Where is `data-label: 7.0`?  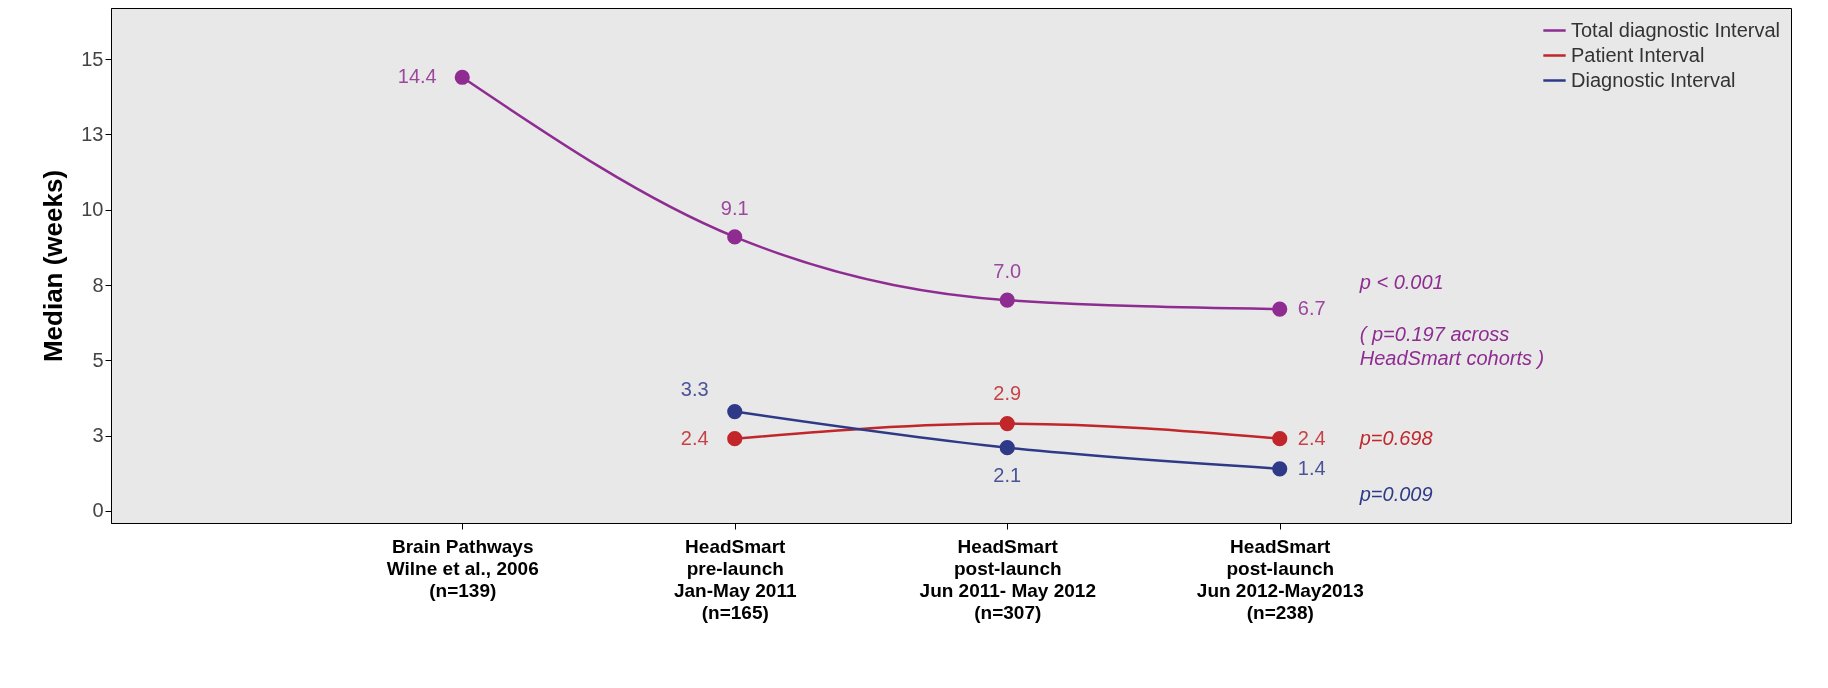 data-label: 7.0 is located at coordinates (1007, 271).